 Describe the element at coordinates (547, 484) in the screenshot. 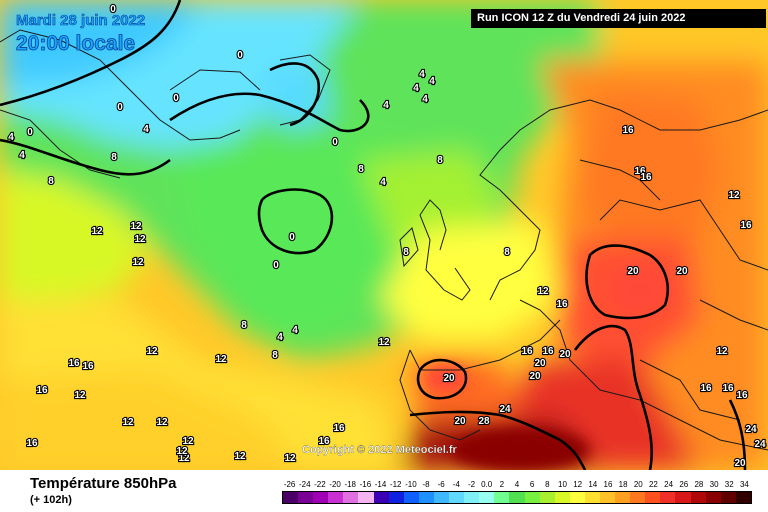

I see `color-scale-tick: 8` at that location.